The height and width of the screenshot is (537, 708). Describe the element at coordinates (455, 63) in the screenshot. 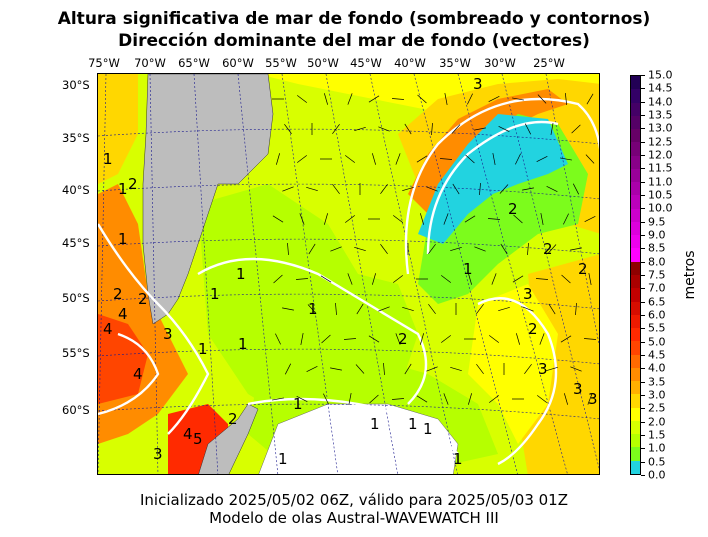

I see `lon-label: 35°W` at that location.